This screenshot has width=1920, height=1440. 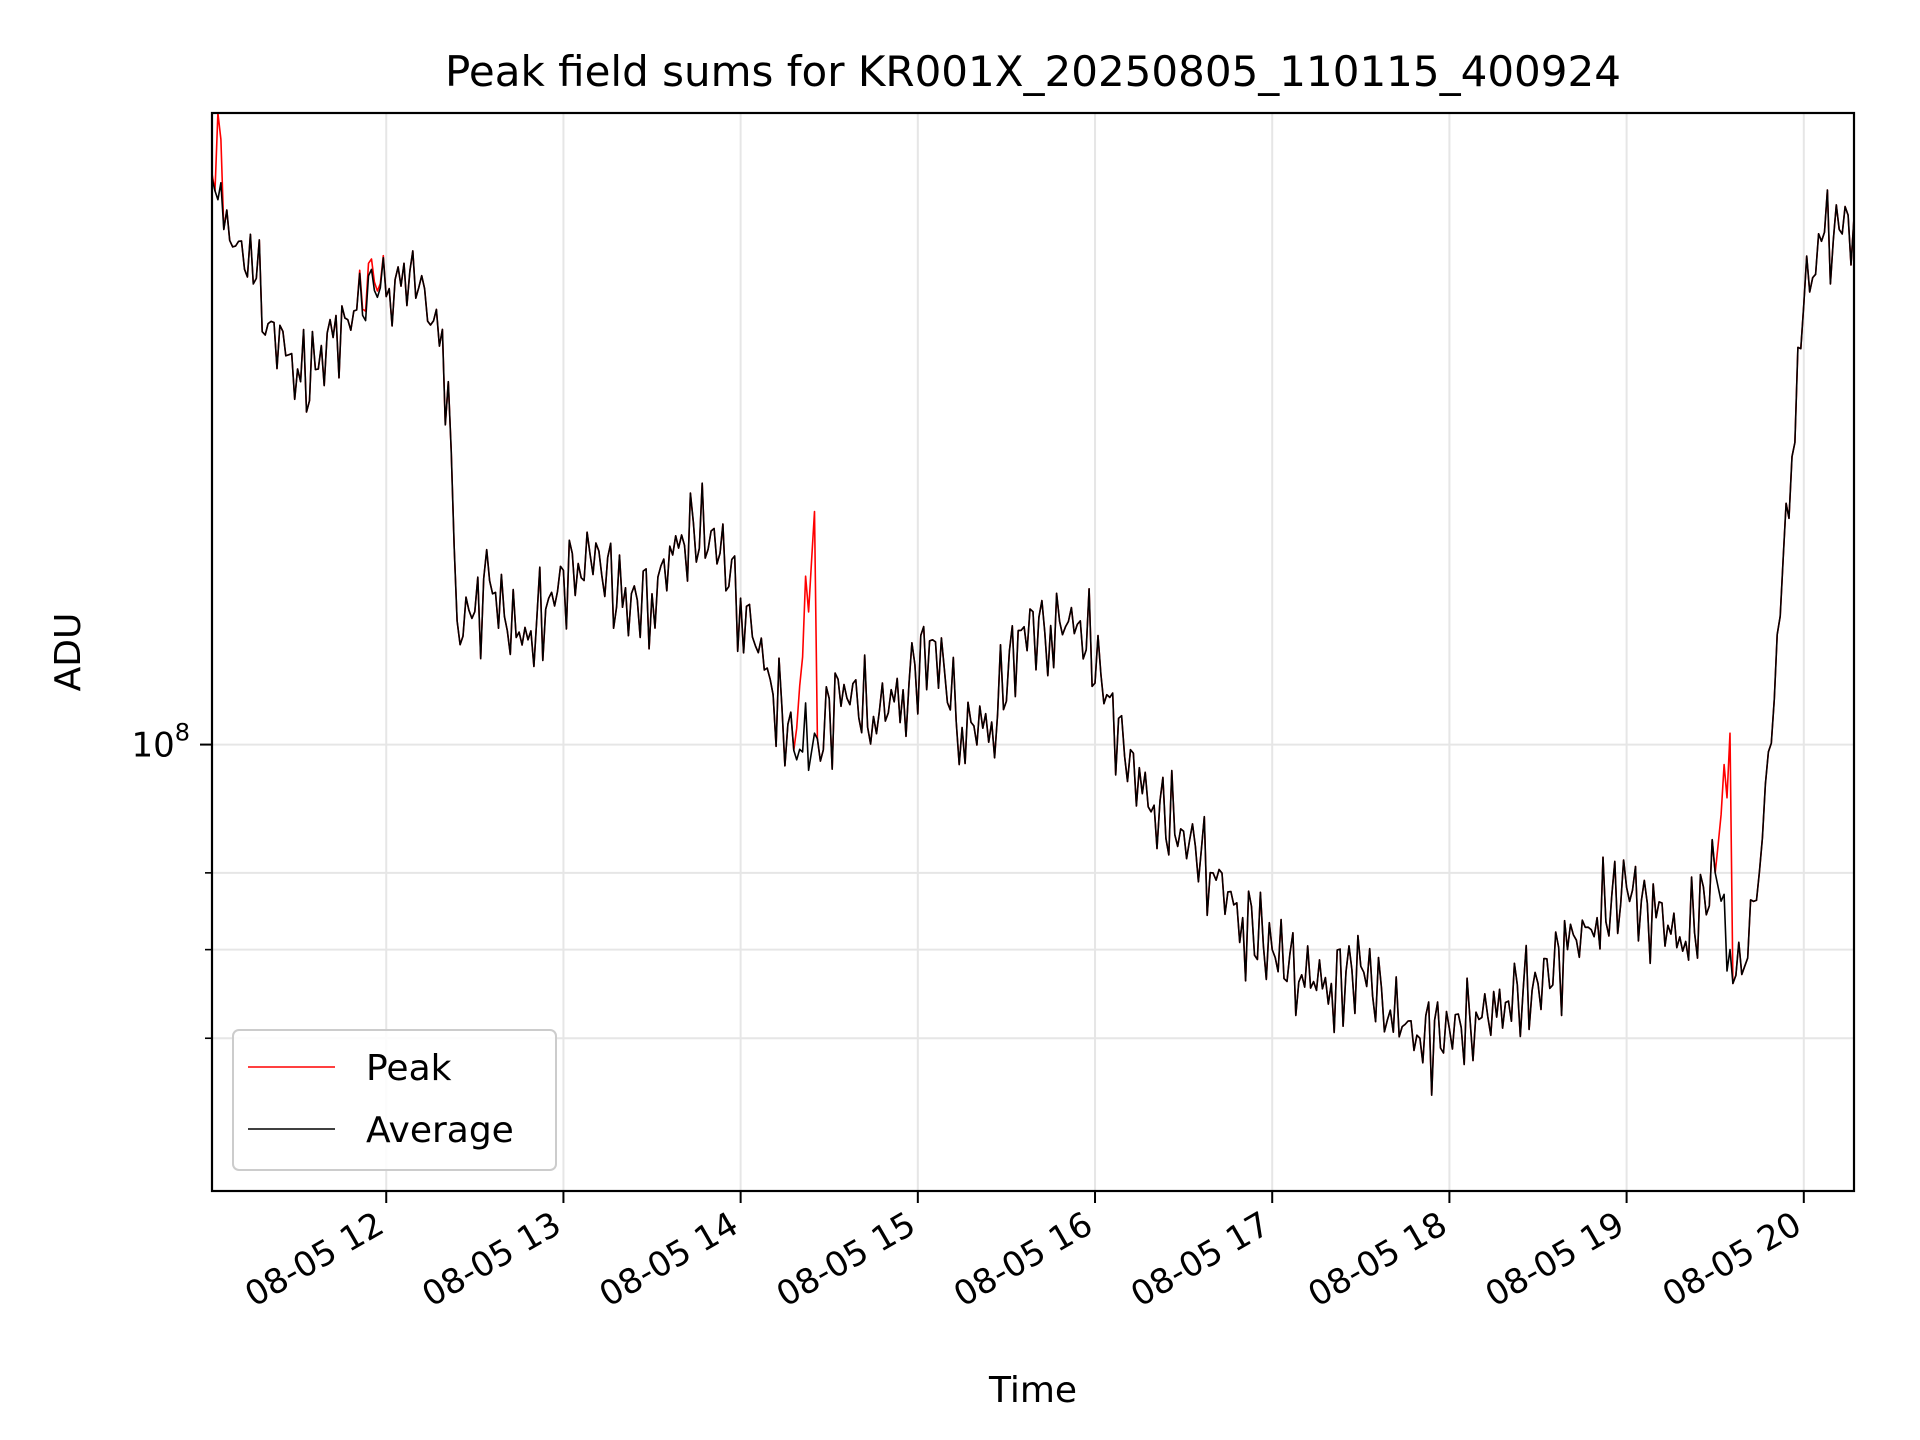 I want to click on legend-box, so click(x=394, y=1100).